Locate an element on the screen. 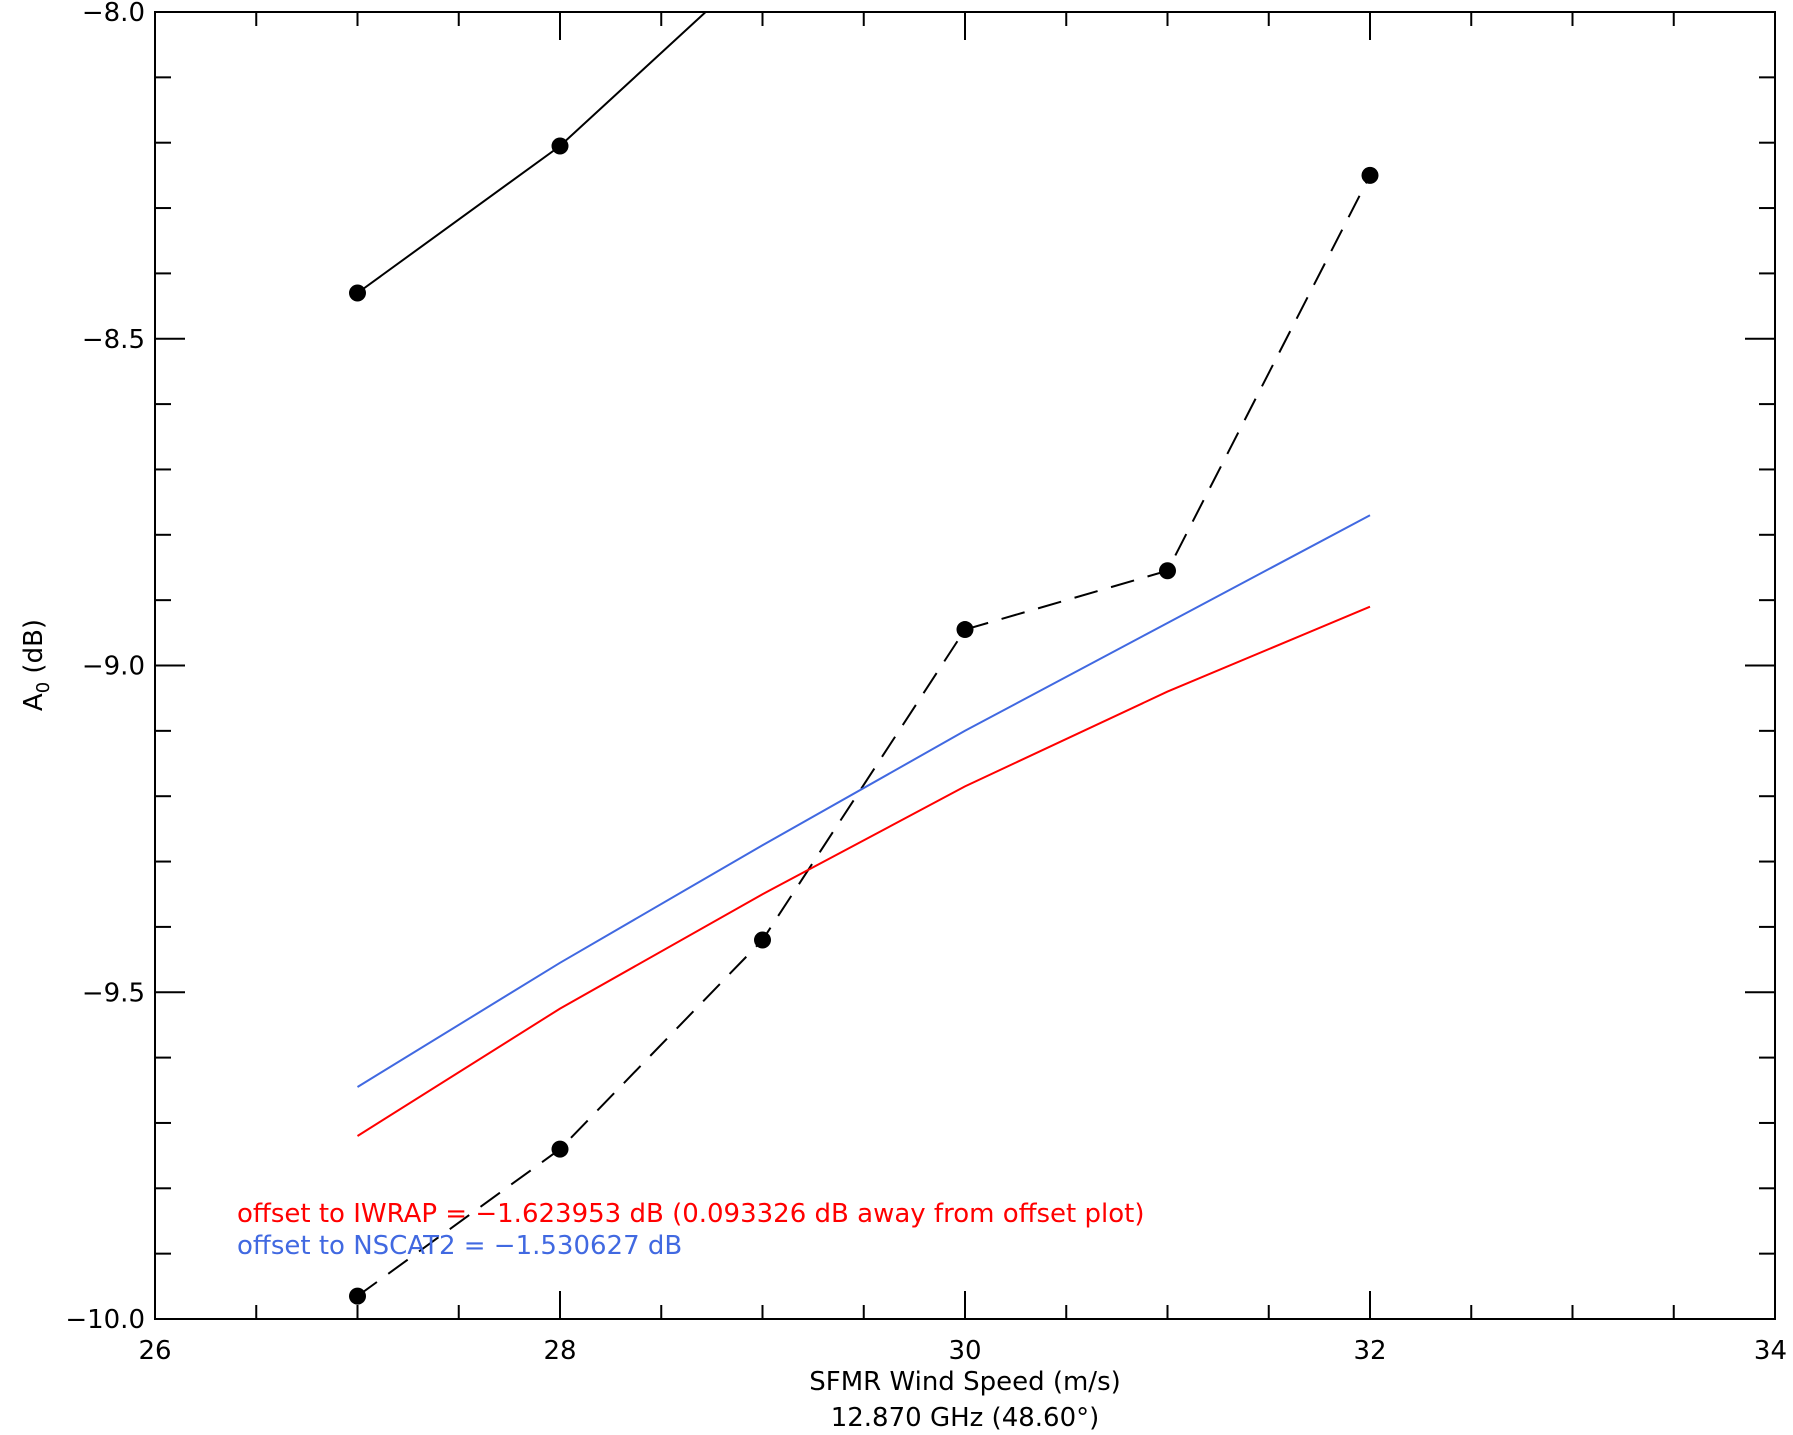 The image size is (1793, 1435). x-tick-label: 26 is located at coordinates (154, 1351).